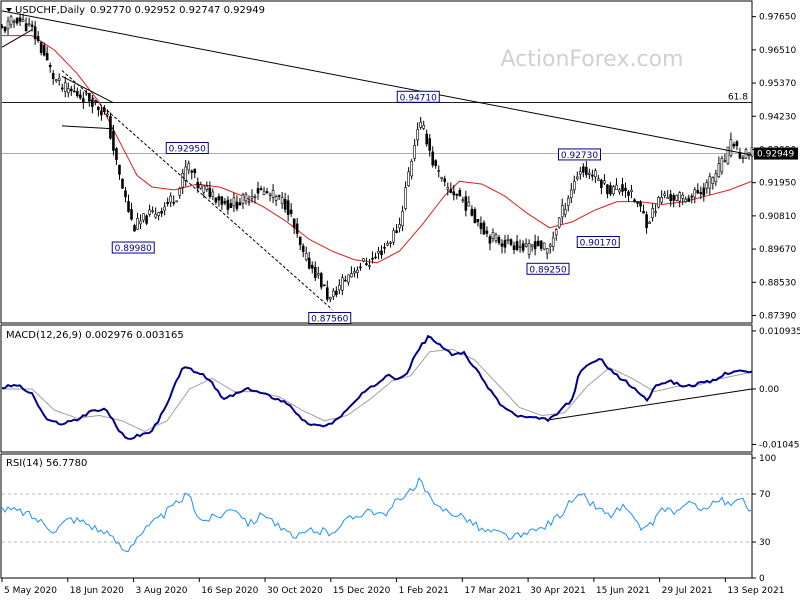 The width and height of the screenshot is (800, 604). What do you see at coordinates (777, 84) in the screenshot?
I see `price-tick-label: 0.95370` at bounding box center [777, 84].